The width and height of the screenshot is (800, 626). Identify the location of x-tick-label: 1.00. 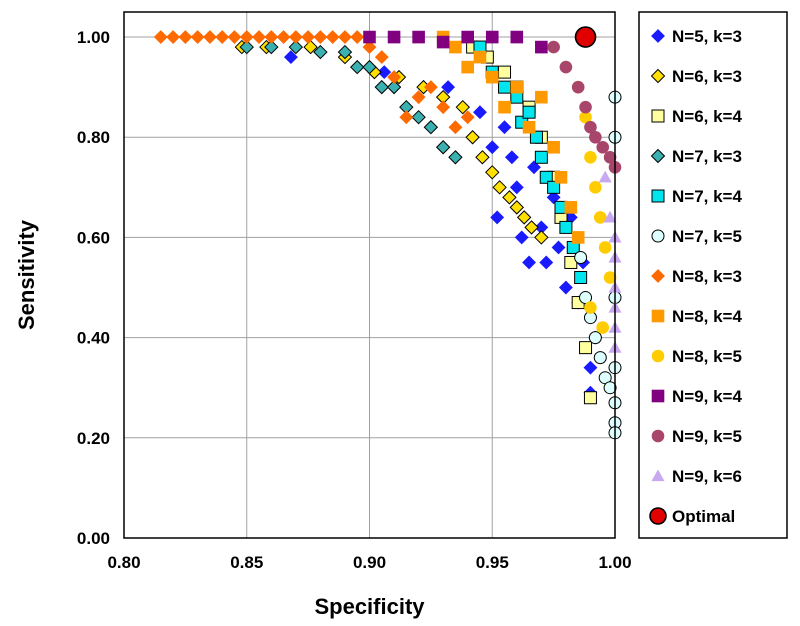
(614, 562).